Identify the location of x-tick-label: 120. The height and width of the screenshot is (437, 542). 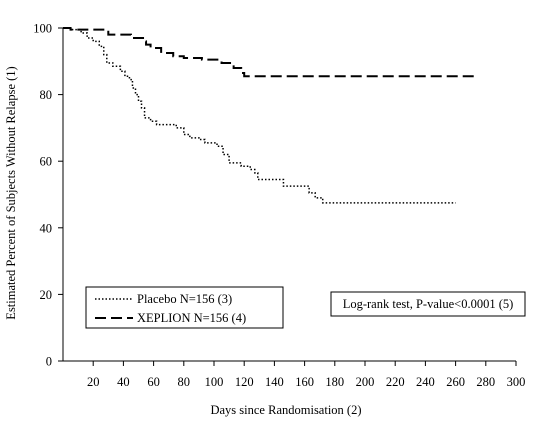
(244, 382).